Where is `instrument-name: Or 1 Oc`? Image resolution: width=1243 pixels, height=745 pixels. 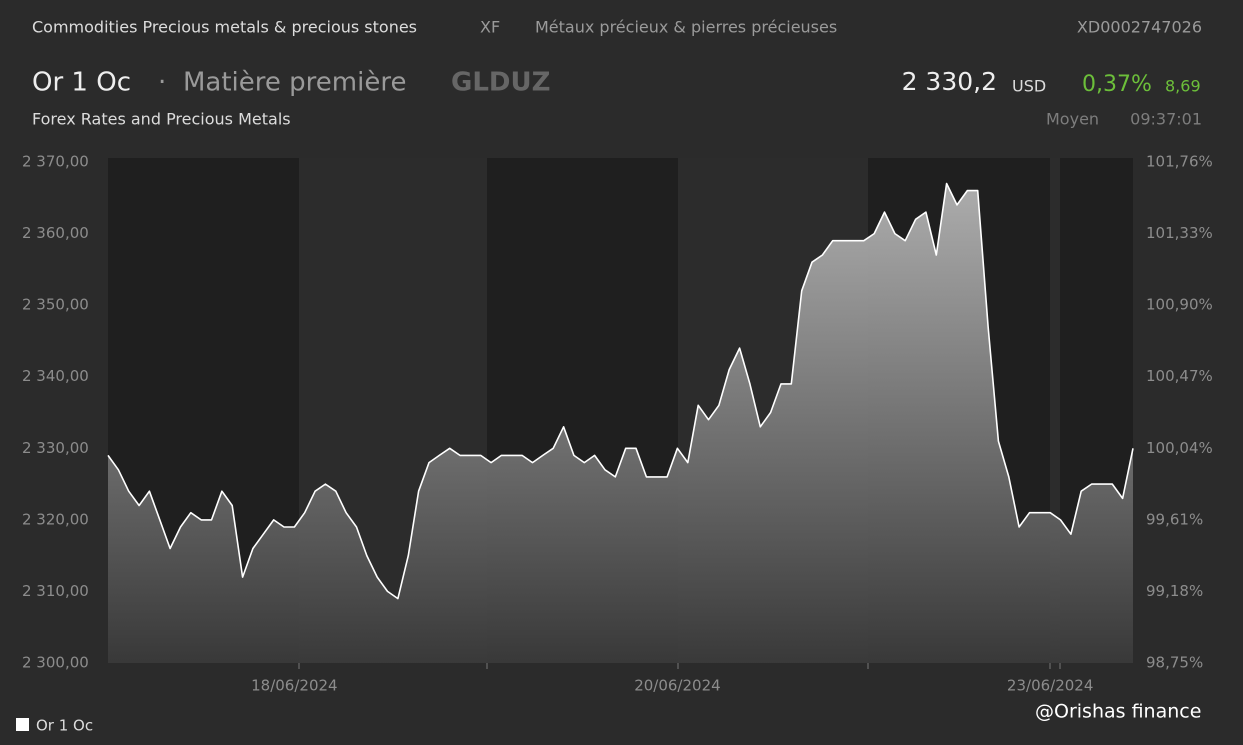
instrument-name: Or 1 Oc is located at coordinates (81, 83).